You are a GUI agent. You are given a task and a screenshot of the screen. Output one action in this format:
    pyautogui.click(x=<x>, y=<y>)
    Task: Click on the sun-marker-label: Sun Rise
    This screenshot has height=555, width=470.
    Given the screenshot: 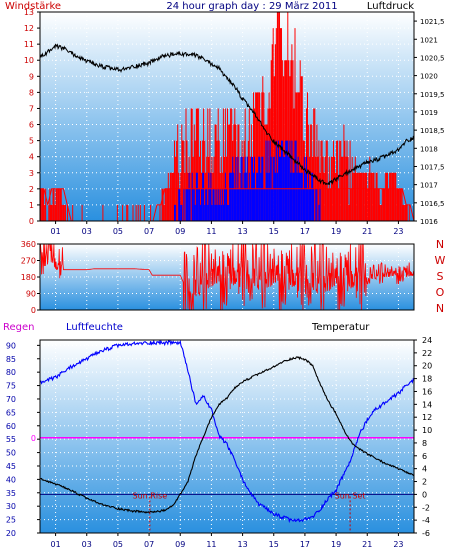 What is the action you would take?
    pyautogui.click(x=150, y=495)
    